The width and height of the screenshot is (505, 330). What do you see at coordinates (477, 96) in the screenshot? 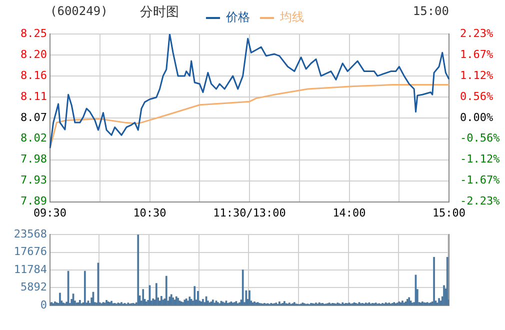
I see `y2-tick-label: 0.56%` at bounding box center [477, 96].